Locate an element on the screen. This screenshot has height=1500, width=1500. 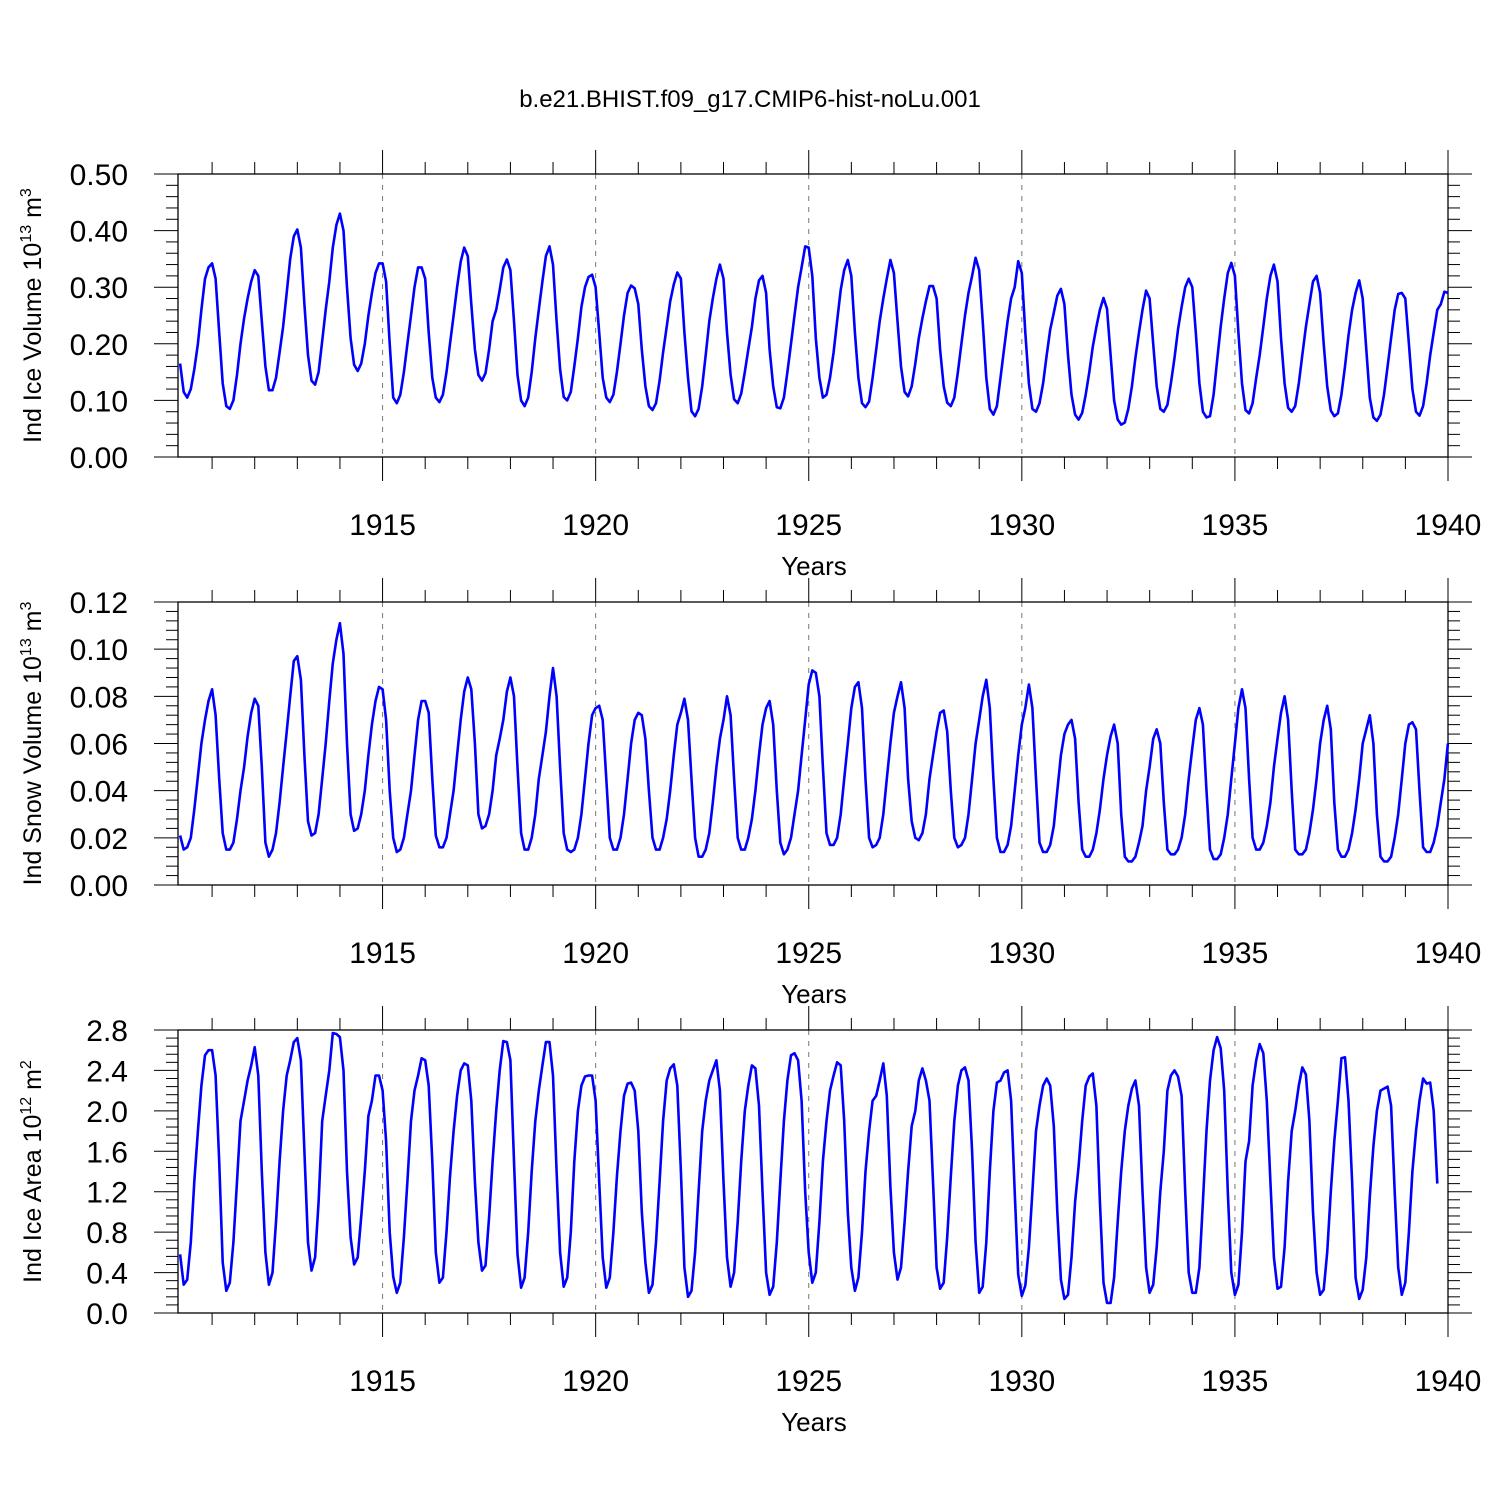
ice-area-y-tick-label: 2.0 is located at coordinates (107, 1112).